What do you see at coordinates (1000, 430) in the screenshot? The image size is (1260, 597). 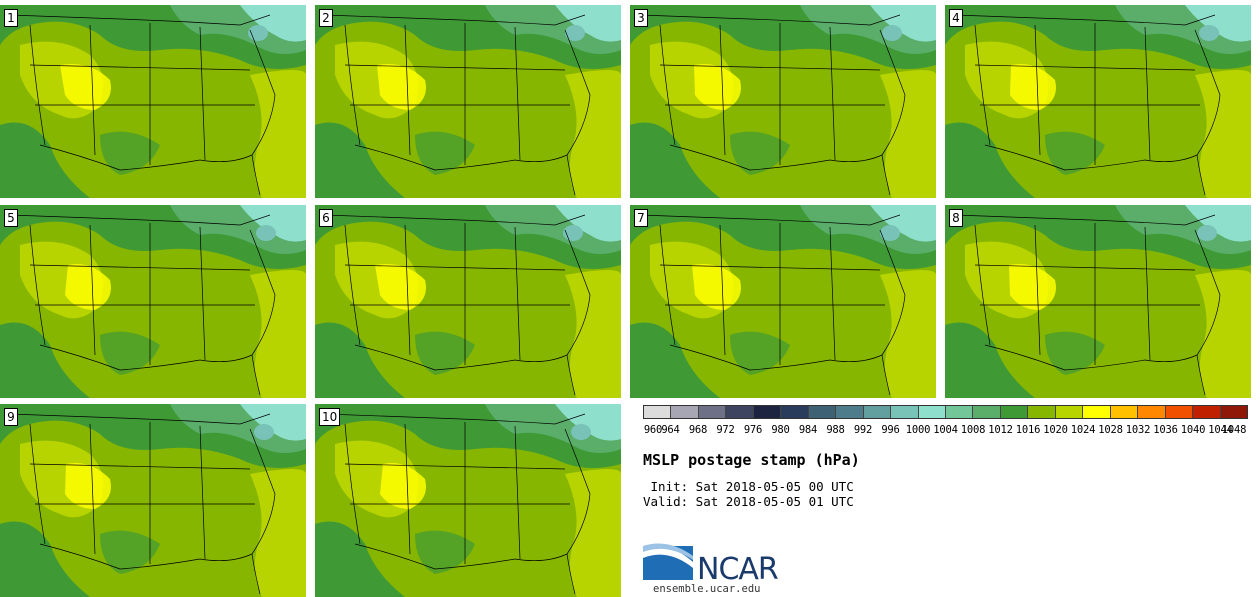 I see `colorbar-tick-label: 1012` at bounding box center [1000, 430].